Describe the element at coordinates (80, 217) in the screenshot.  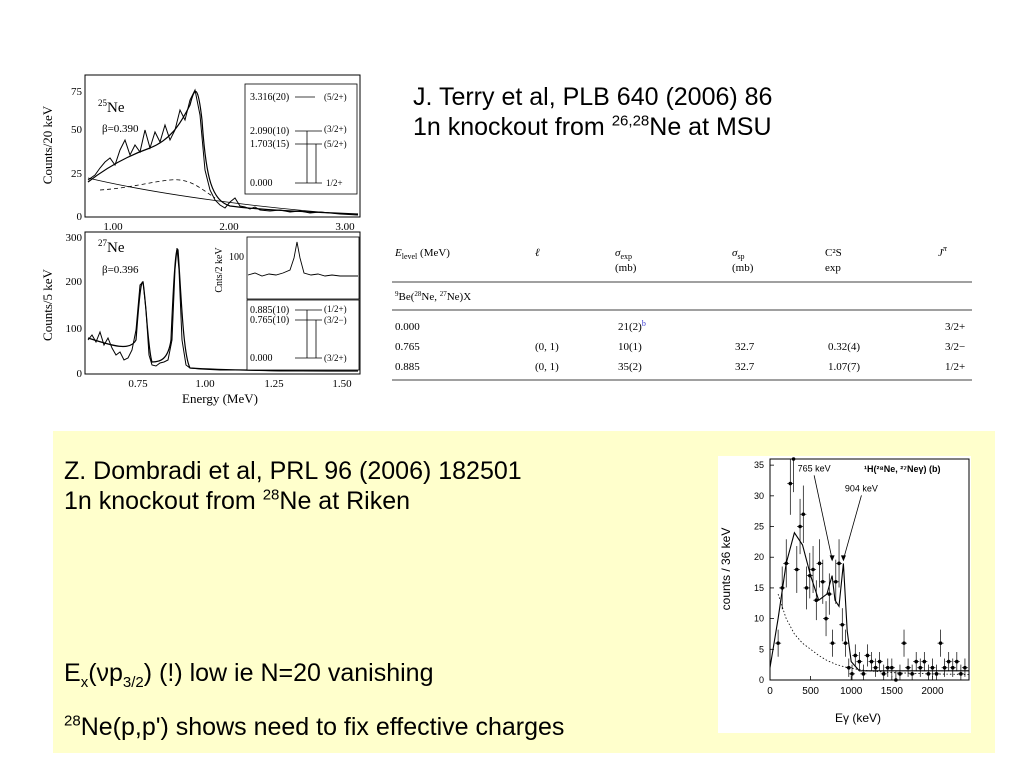
I see `top-ytick: 0` at that location.